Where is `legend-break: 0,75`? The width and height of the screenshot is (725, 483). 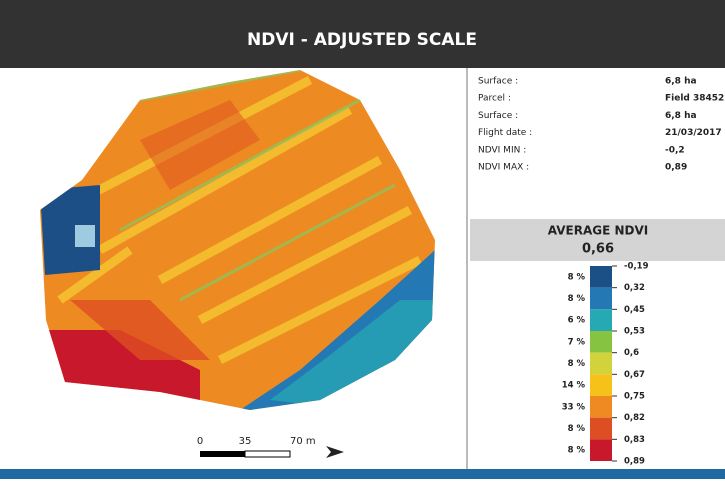 legend-break: 0,75 is located at coordinates (634, 397).